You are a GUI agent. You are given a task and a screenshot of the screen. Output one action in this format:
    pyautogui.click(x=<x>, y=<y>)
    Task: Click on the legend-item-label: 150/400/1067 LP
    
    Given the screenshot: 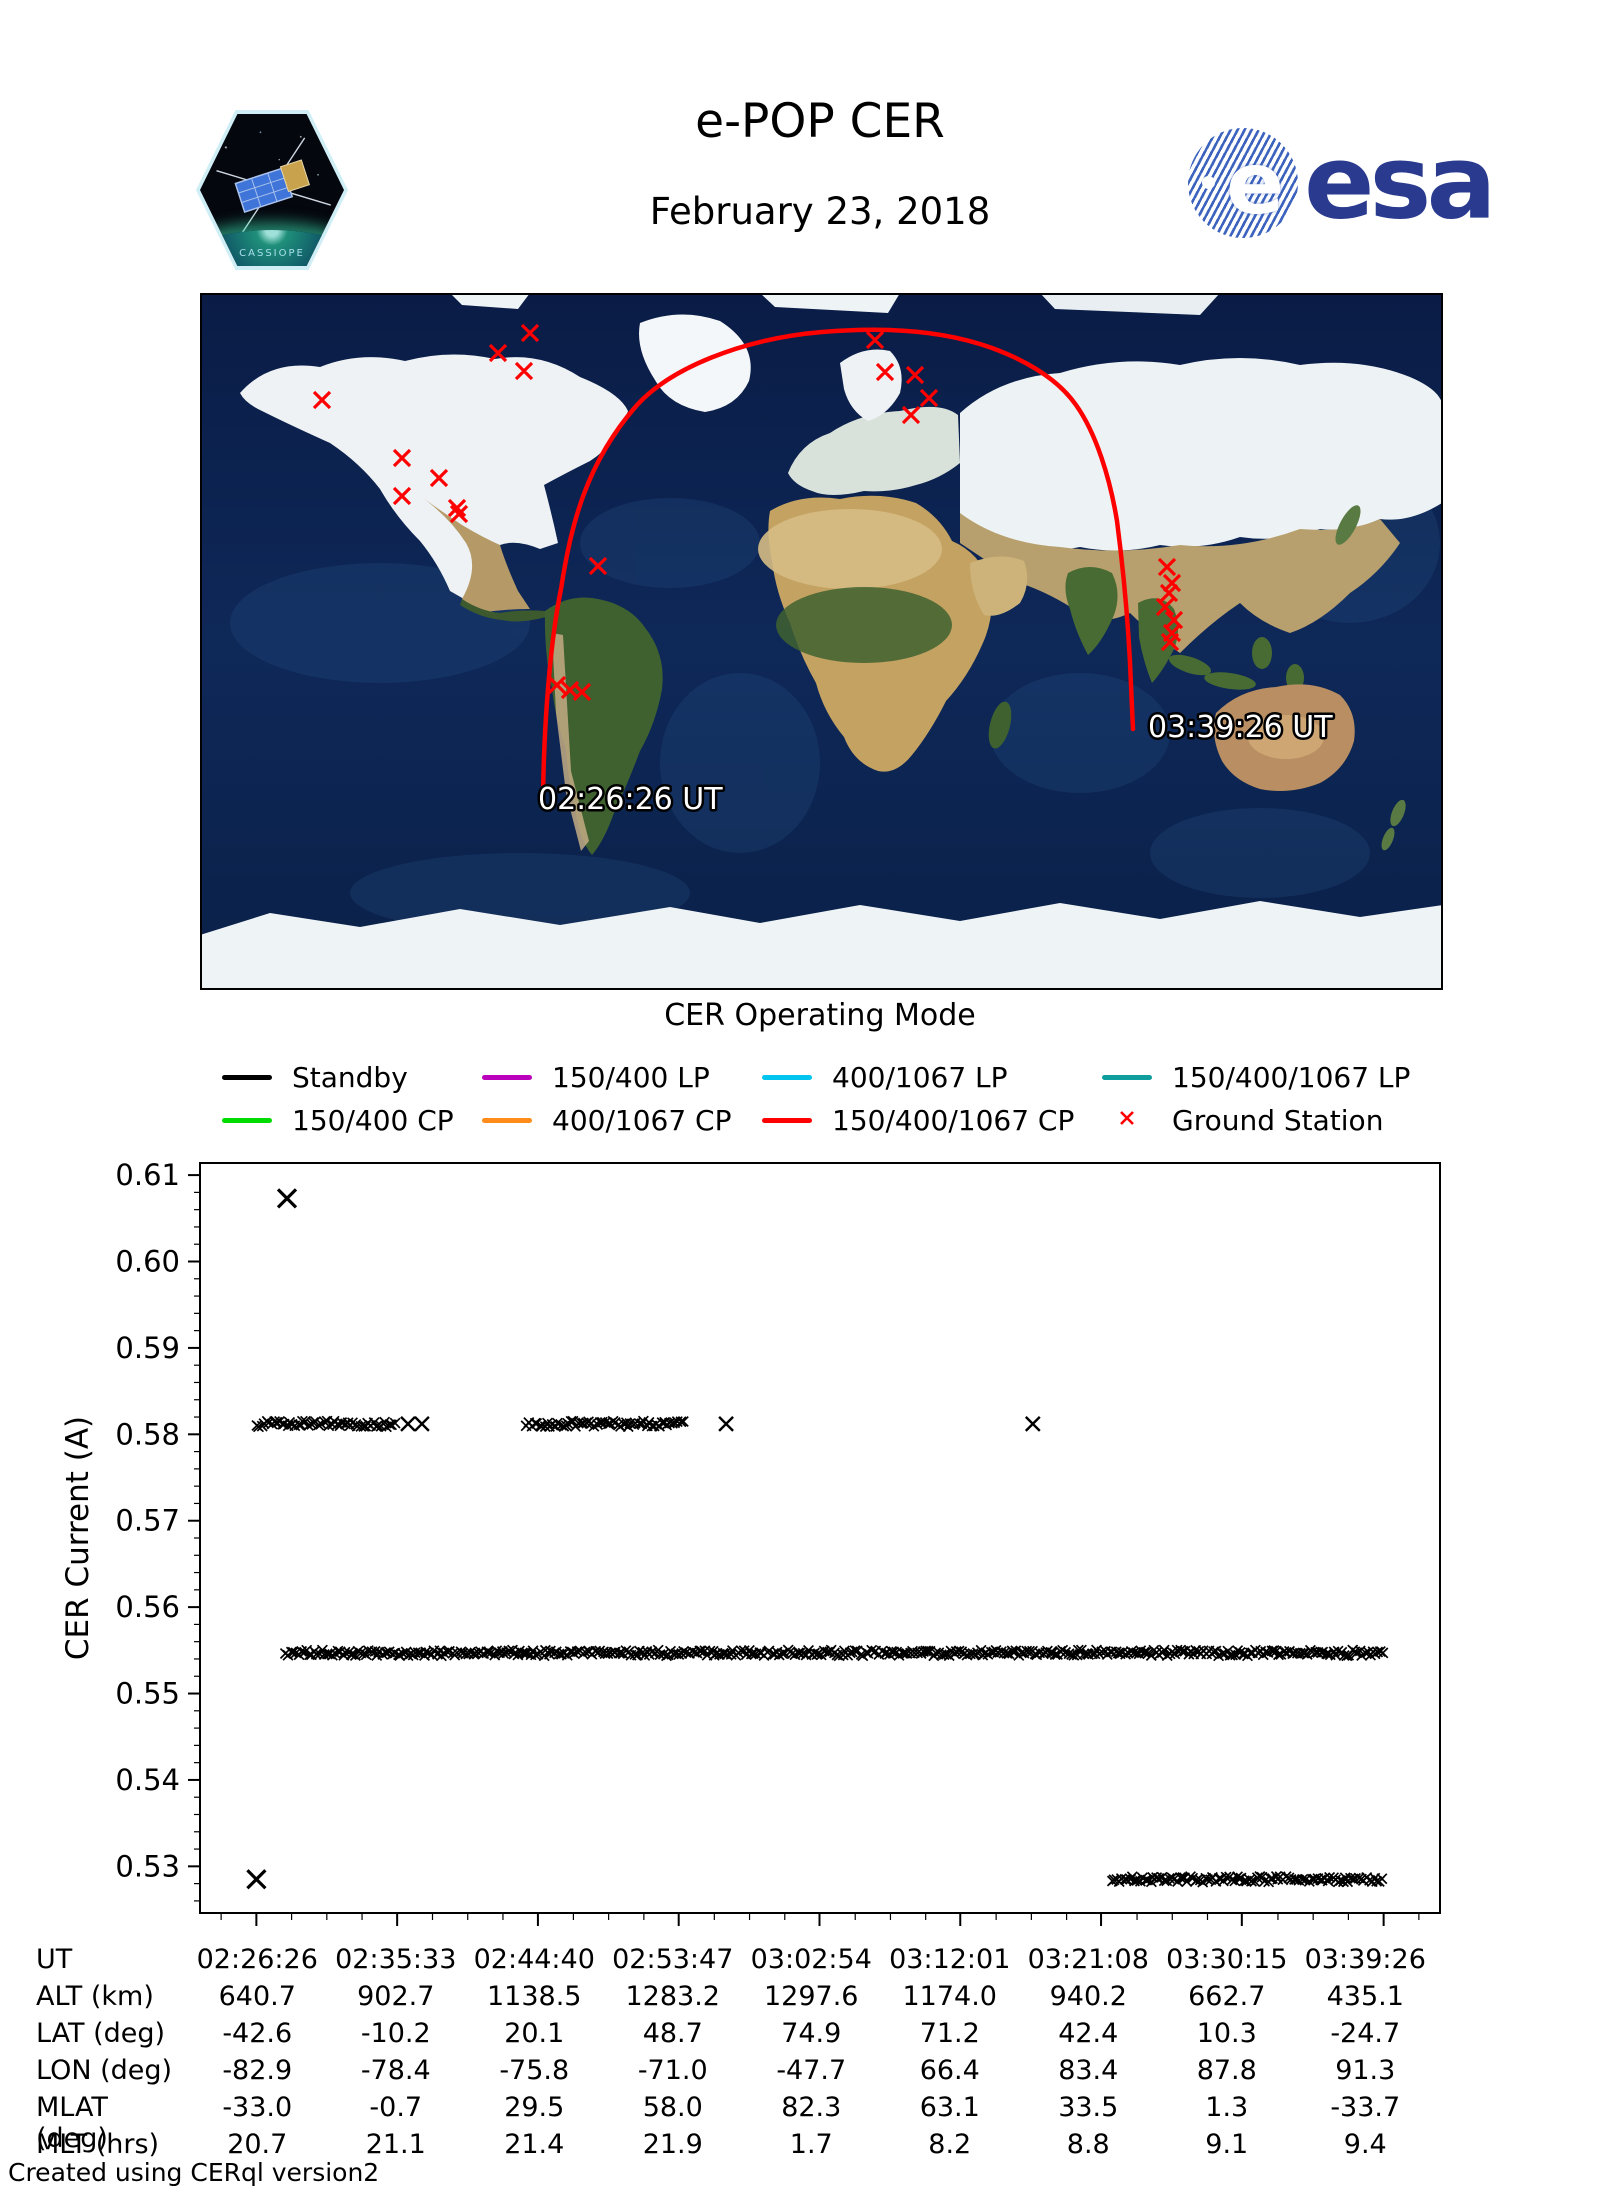 What is the action you would take?
    pyautogui.click(x=1291, y=1077)
    